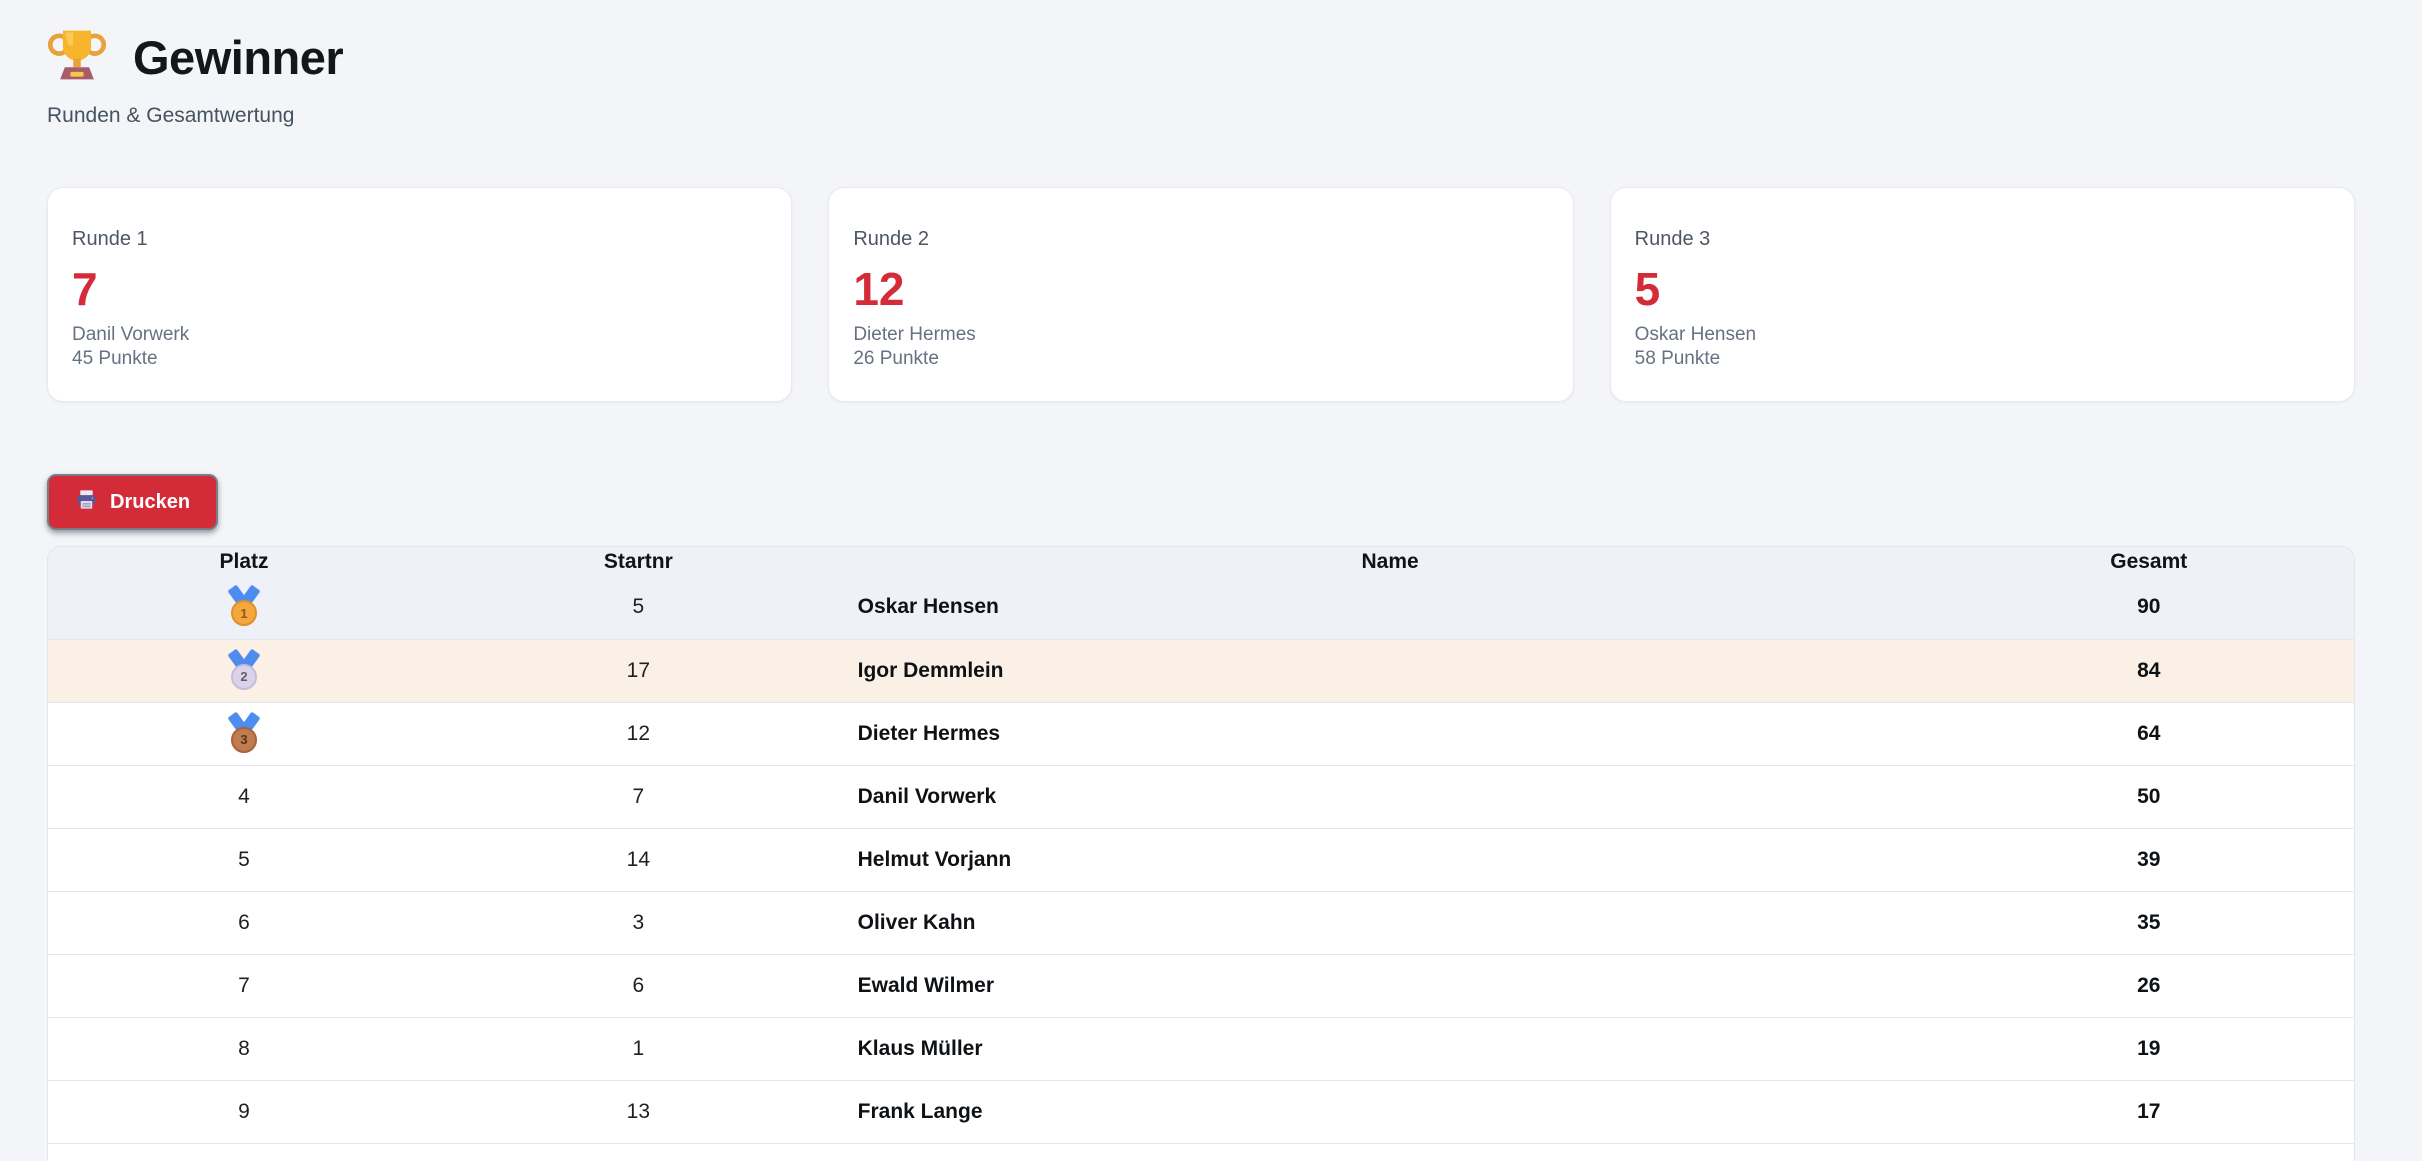  What do you see at coordinates (896, 359) in the screenshot?
I see `round-winner-points: 26 Punkte` at bounding box center [896, 359].